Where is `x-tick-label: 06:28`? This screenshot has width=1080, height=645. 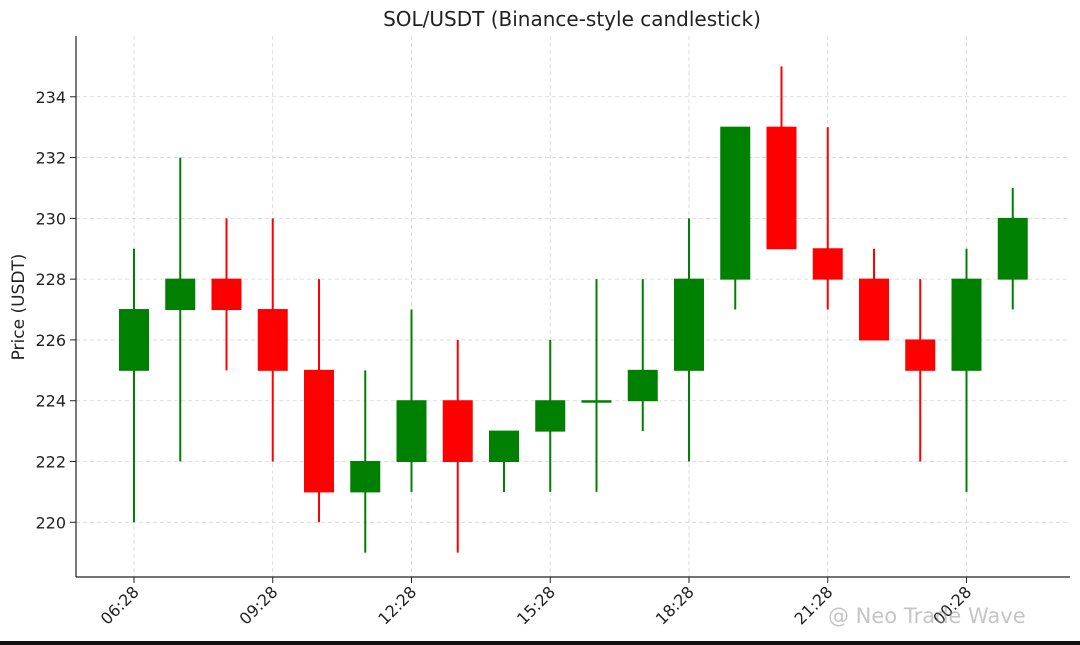 x-tick-label: 06:28 is located at coordinates (120, 605).